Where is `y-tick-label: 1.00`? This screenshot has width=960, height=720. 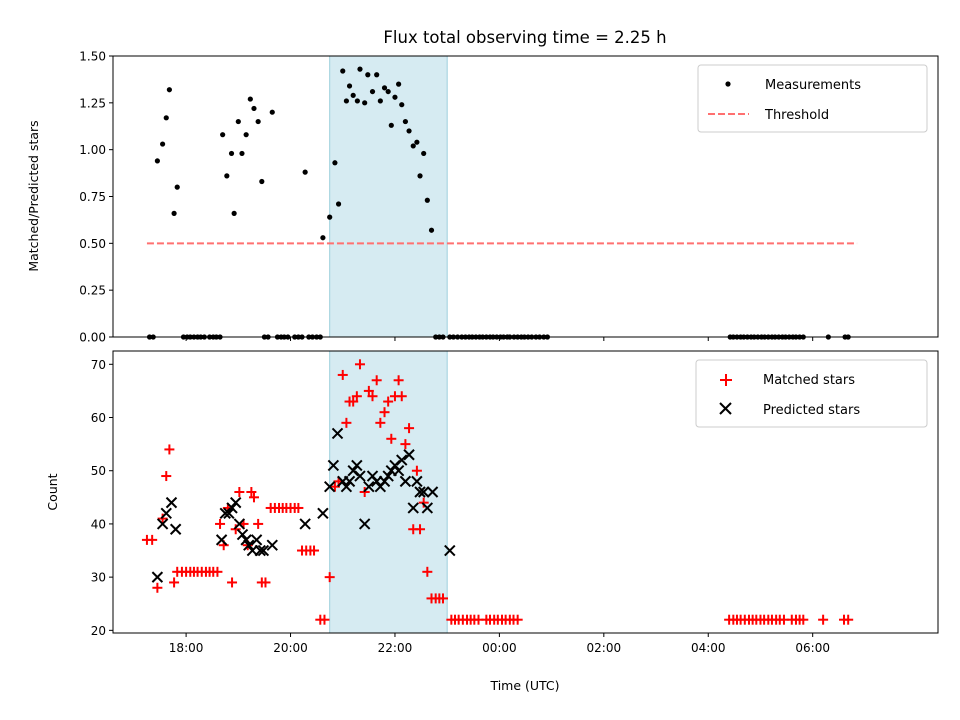
y-tick-label: 1.00 is located at coordinates (92, 150).